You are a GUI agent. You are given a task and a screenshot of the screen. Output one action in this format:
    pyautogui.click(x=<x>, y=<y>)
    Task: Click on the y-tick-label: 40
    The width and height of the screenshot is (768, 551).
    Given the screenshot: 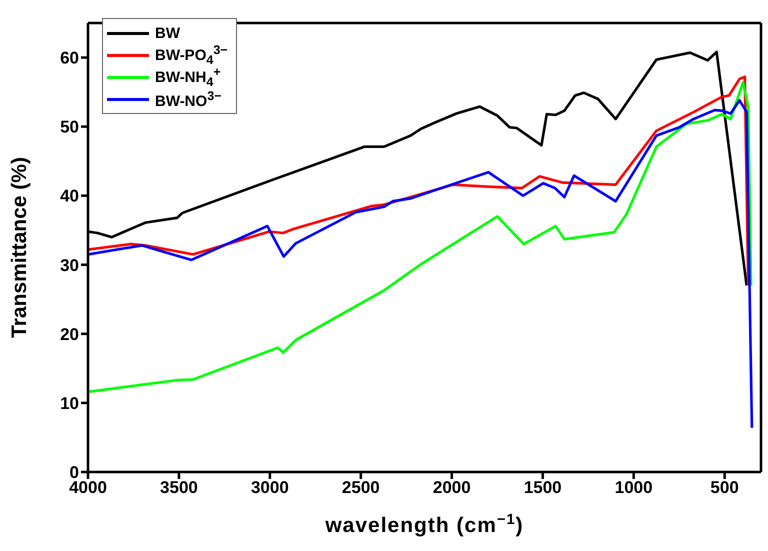 What is the action you would take?
    pyautogui.click(x=69, y=196)
    